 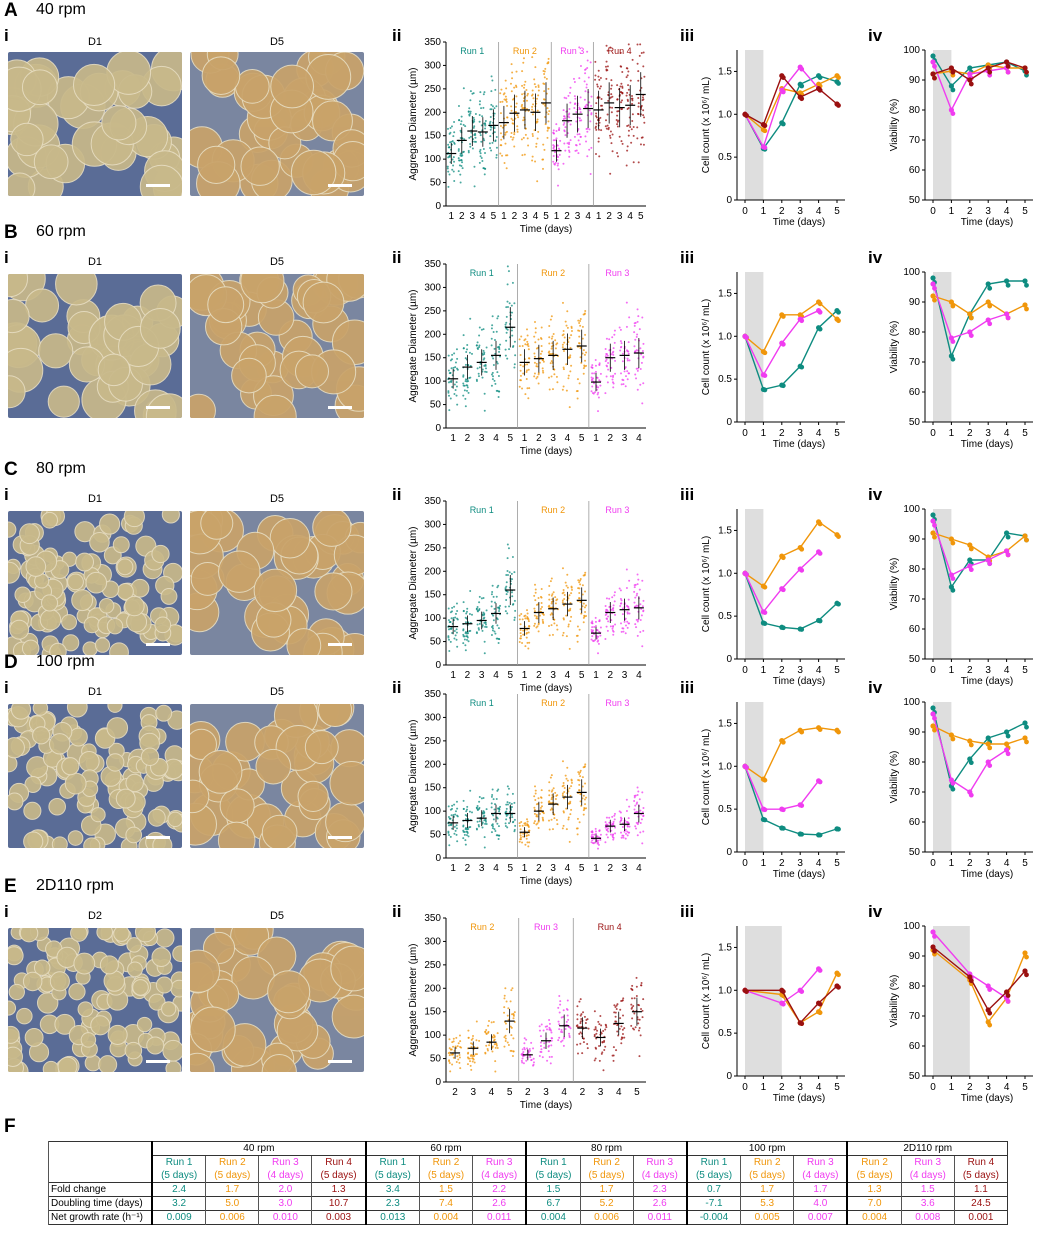 I want to click on cells-D-point, so click(x=746, y=767).